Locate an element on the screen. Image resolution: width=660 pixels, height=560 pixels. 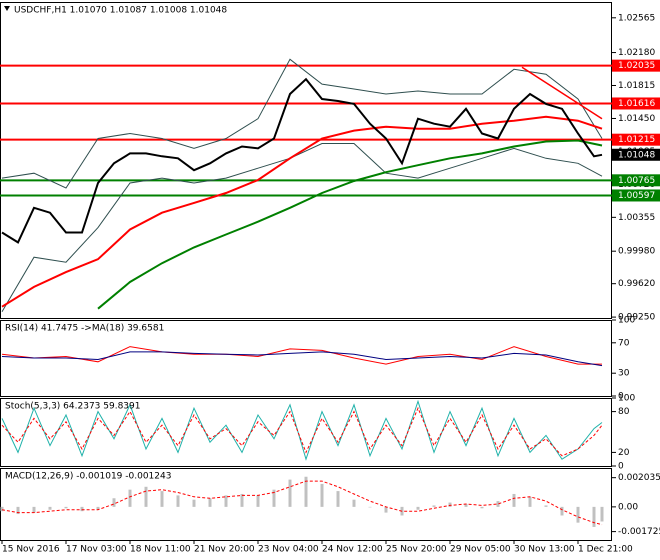
x-tick-label: 15 Nov 2016 is located at coordinates (31, 550).